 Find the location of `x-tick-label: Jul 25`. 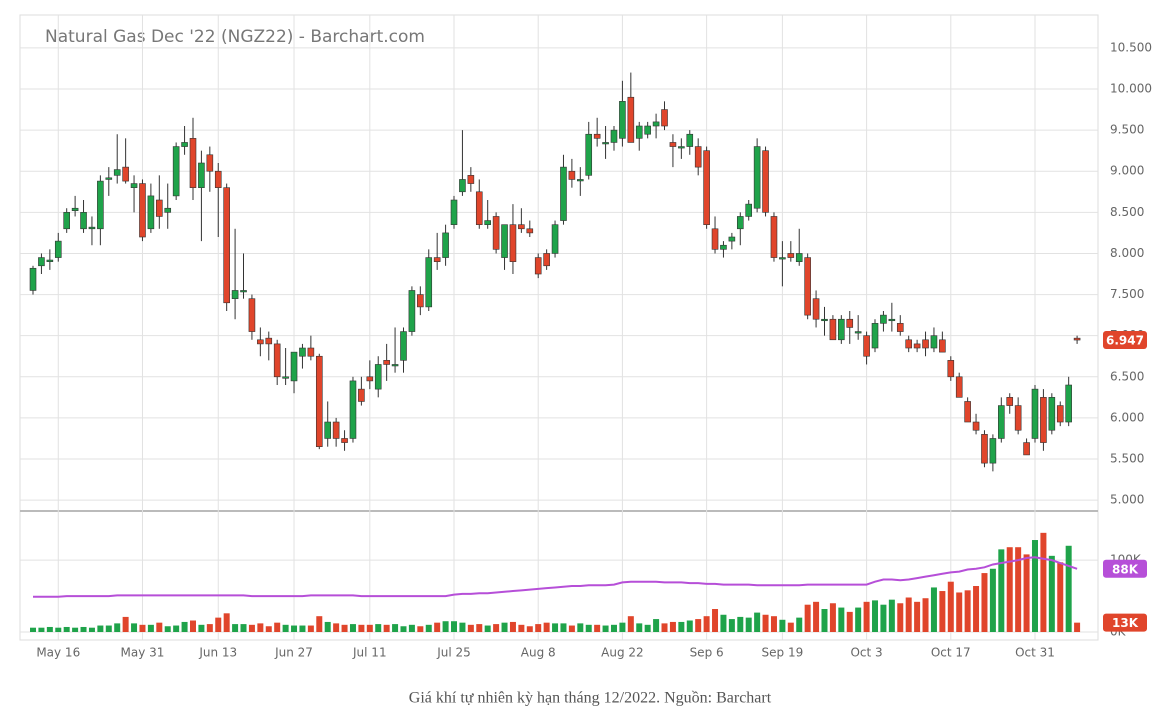

x-tick-label: Jul 25 is located at coordinates (453, 653).